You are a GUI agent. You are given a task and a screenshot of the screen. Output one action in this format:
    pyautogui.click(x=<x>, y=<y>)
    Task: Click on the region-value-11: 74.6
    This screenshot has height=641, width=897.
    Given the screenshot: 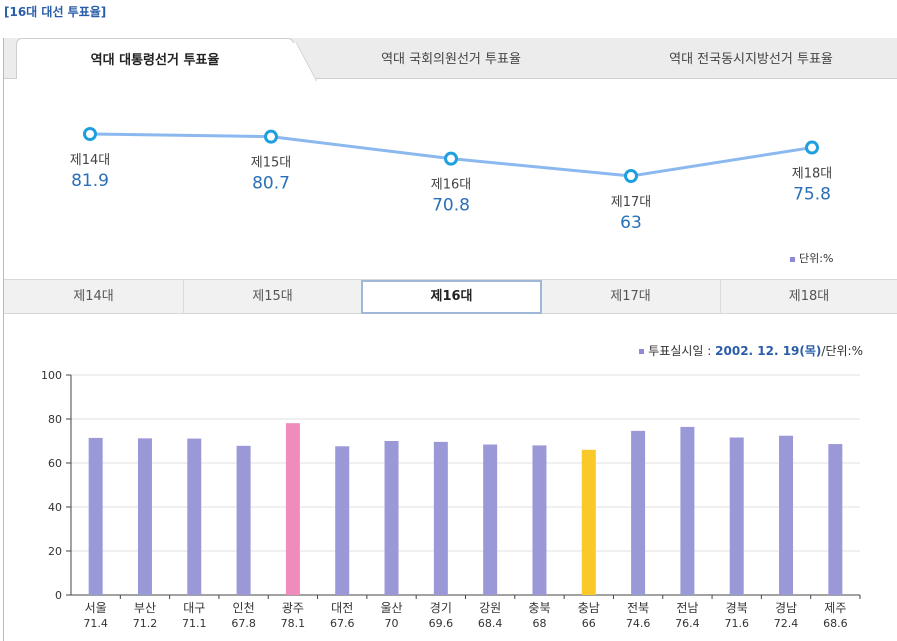 What is the action you would take?
    pyautogui.click(x=638, y=623)
    